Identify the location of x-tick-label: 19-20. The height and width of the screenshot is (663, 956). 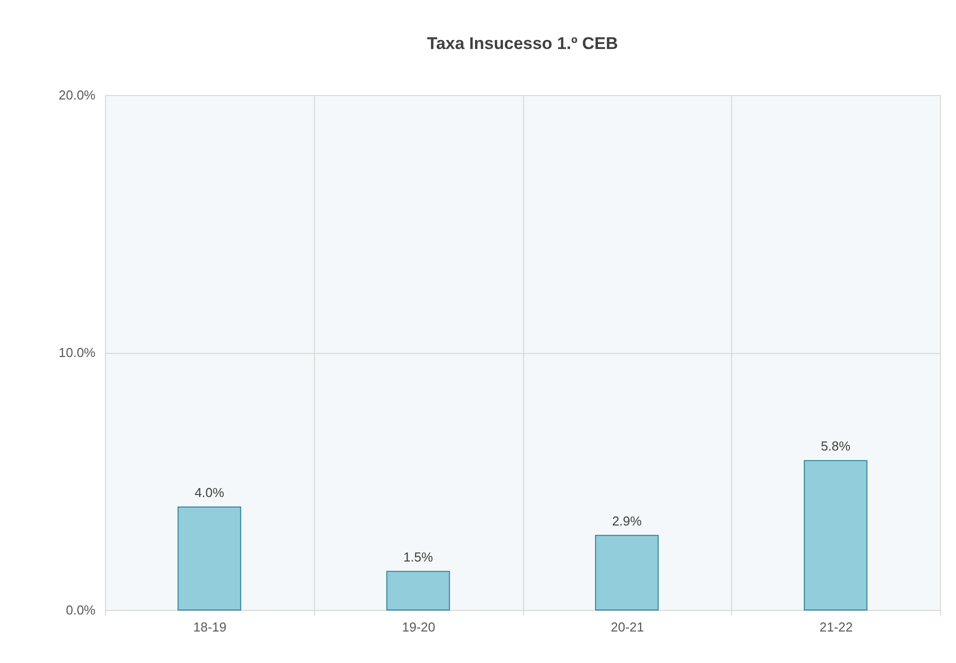
(419, 627).